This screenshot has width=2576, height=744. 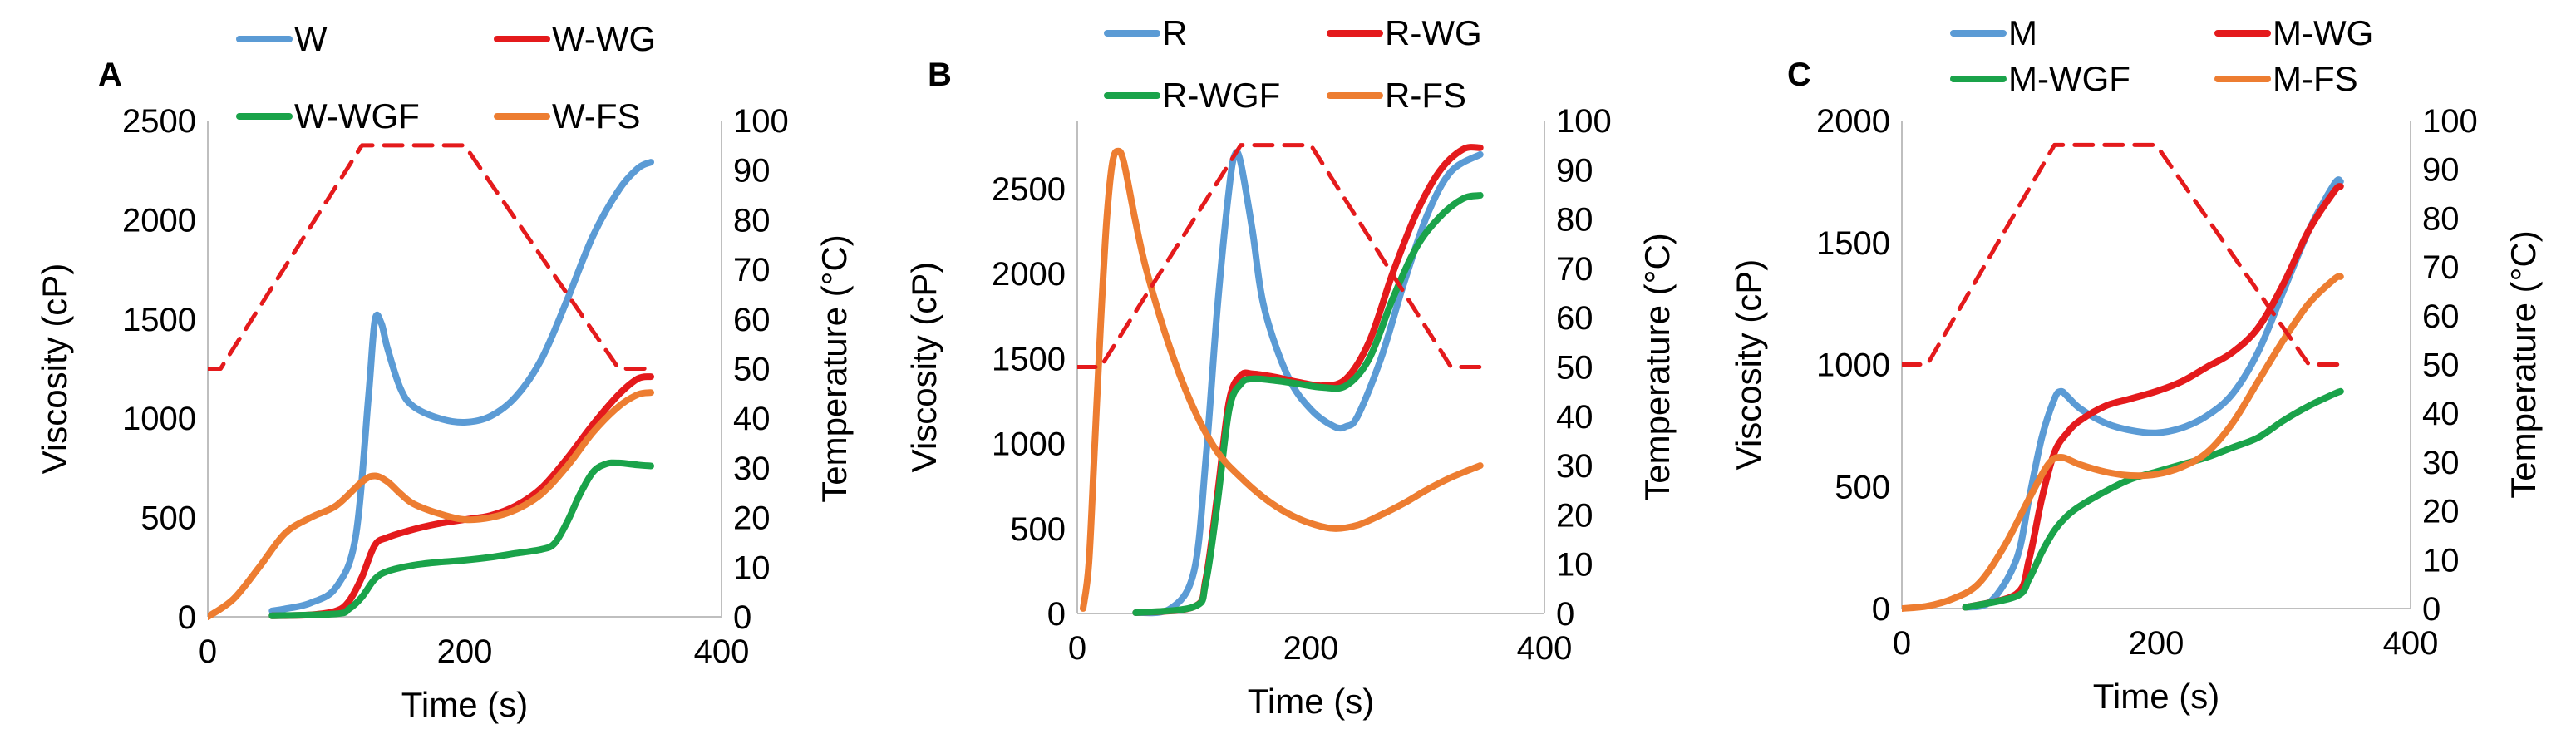 What do you see at coordinates (1425, 95) in the screenshot?
I see `legend-label-b: R-FS` at bounding box center [1425, 95].